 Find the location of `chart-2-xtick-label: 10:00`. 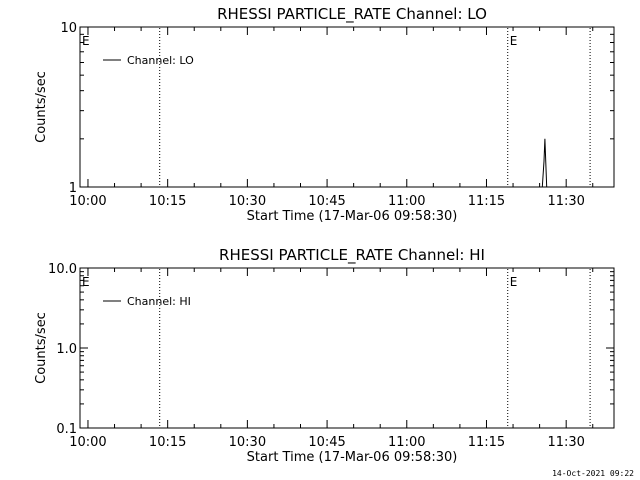

chart-2-xtick-label: 10:00 is located at coordinates (87, 442).